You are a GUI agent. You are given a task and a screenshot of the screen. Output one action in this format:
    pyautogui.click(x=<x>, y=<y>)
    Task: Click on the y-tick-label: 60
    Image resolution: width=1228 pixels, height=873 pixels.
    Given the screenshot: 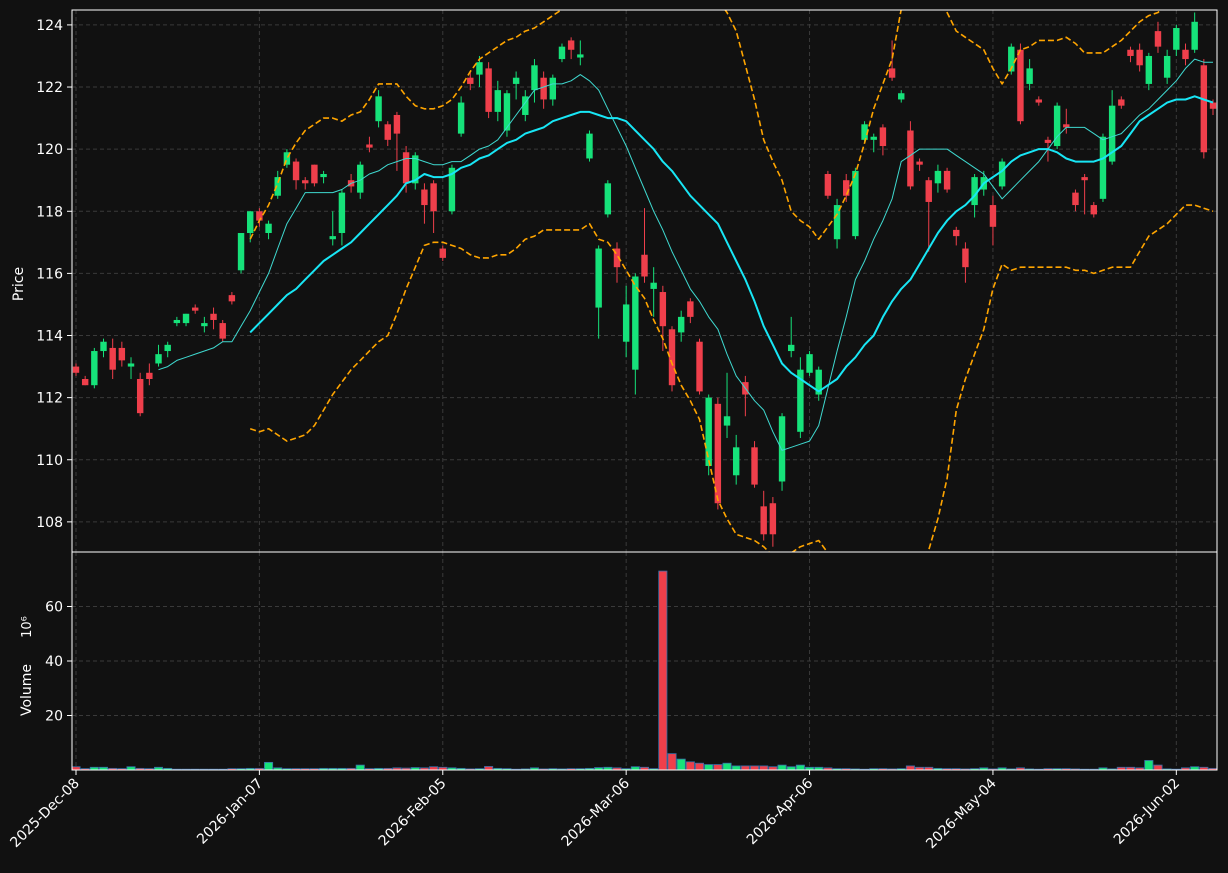 What is the action you would take?
    pyautogui.click(x=54, y=608)
    